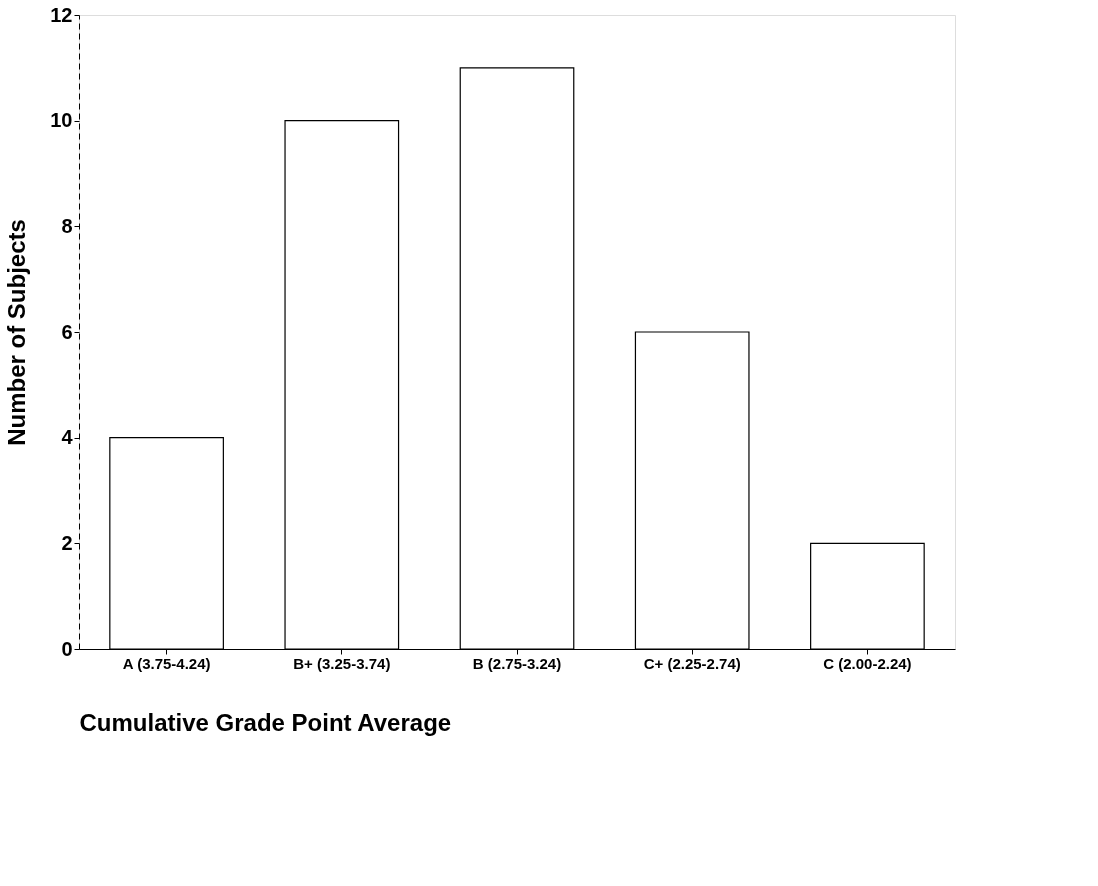  I want to click on x-tick-label: B+ (3.25-3.74), so click(342, 663).